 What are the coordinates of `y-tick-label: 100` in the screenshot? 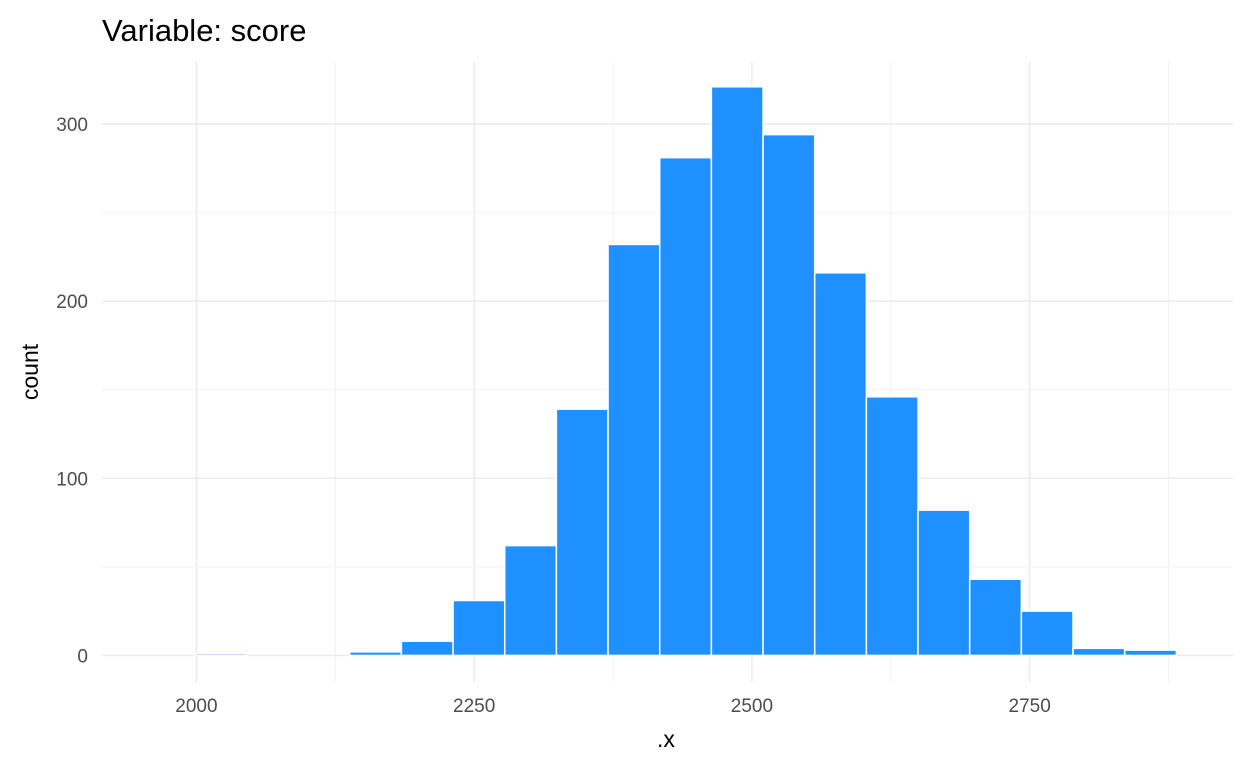 It's located at (72, 479).